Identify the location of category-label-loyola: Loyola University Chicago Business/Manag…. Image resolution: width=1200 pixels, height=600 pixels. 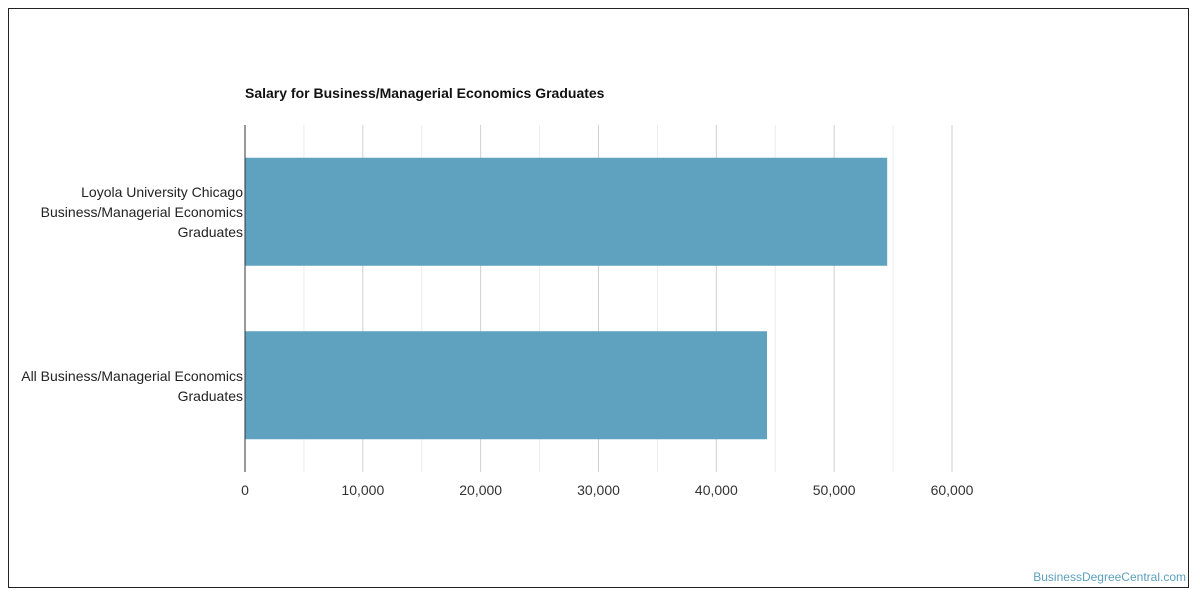
(141, 212).